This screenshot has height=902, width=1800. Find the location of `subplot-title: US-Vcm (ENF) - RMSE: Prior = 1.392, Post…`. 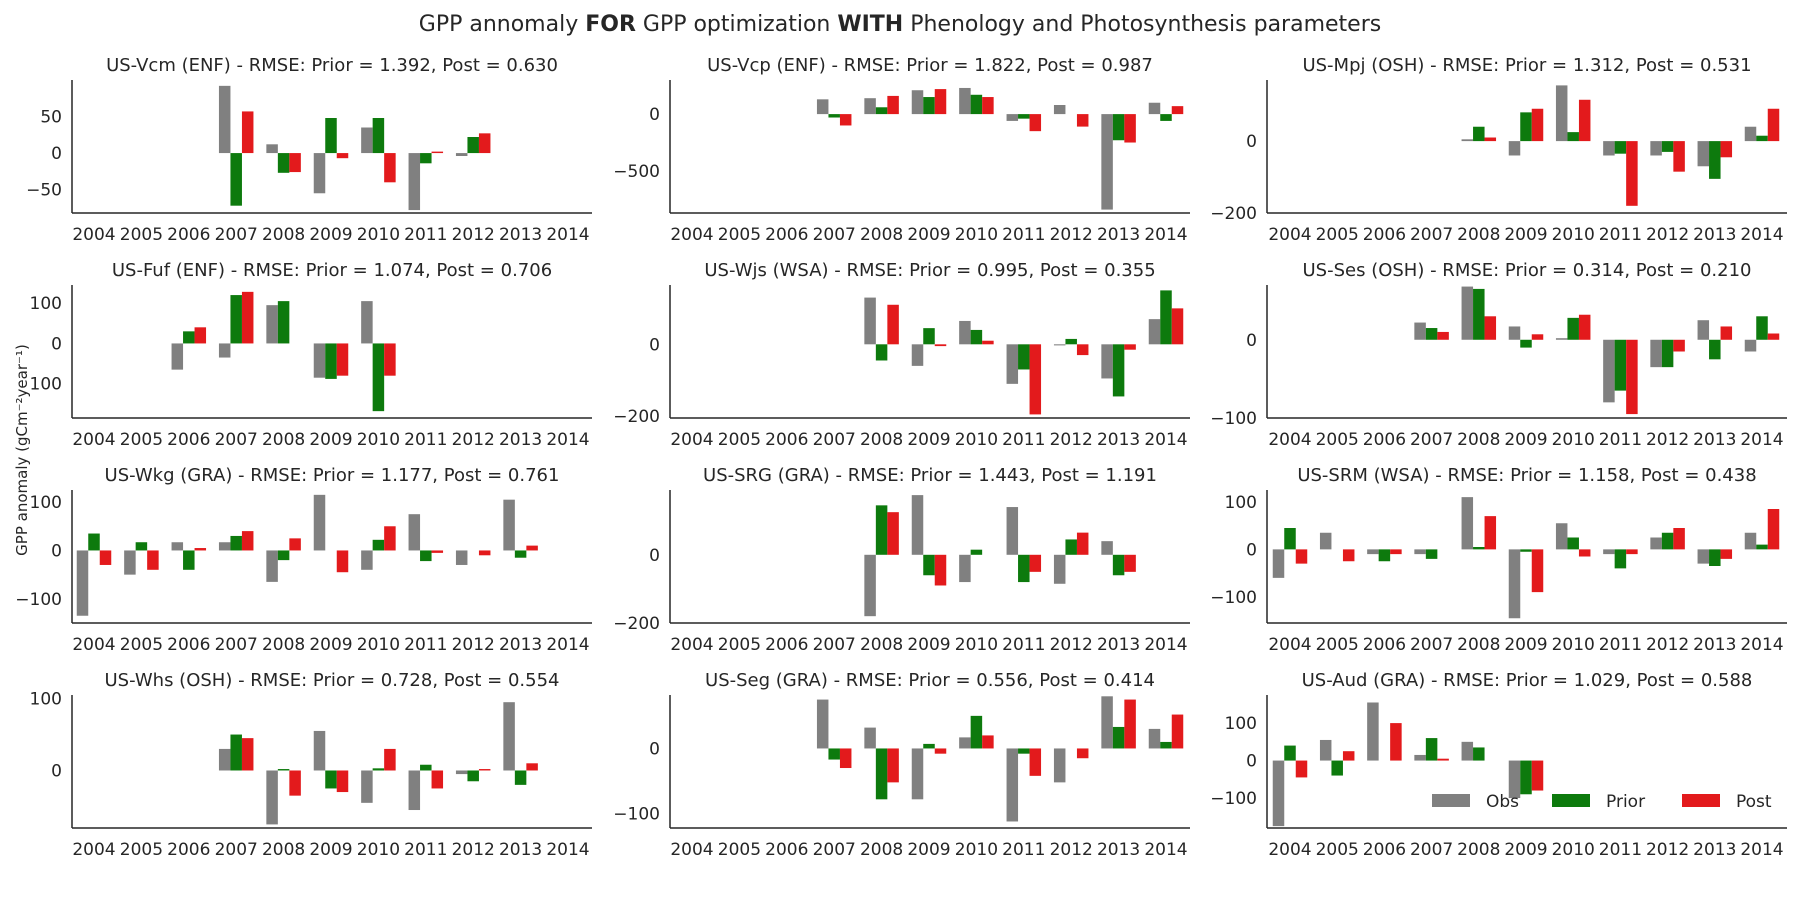

subplot-title: US-Vcm (ENF) - RMSE: Prior = 1.392, Post… is located at coordinates (332, 65).